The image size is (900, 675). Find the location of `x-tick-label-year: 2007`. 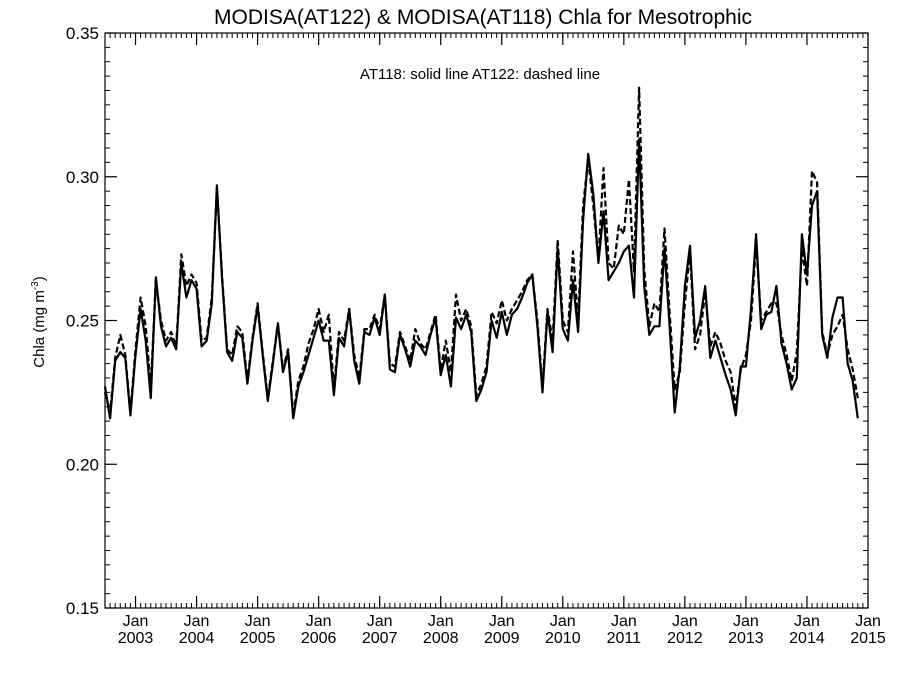

x-tick-label-year: 2007 is located at coordinates (380, 638).